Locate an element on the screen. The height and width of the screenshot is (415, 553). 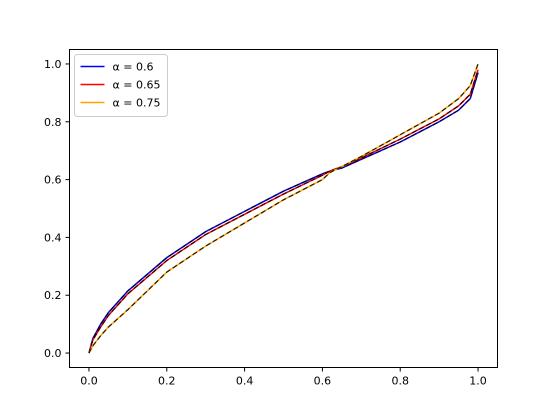
legend-box is located at coordinates (121, 85).